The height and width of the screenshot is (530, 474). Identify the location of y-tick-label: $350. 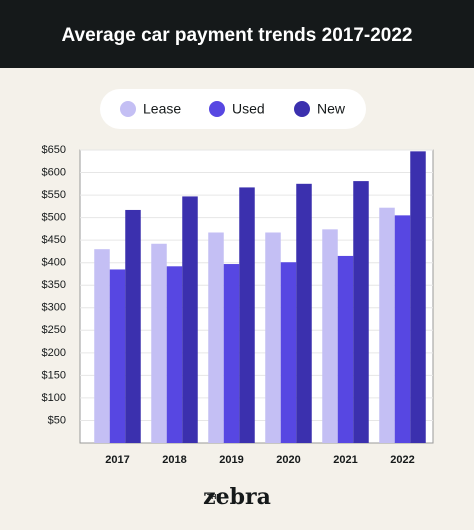
(54, 285).